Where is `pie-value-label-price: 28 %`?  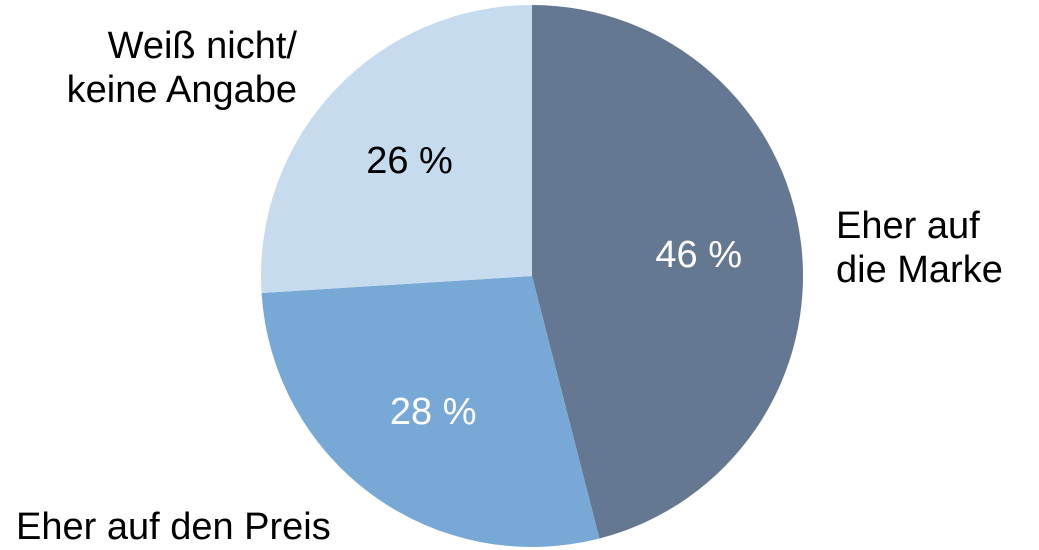
pie-value-label-price: 28 % is located at coordinates (433, 412).